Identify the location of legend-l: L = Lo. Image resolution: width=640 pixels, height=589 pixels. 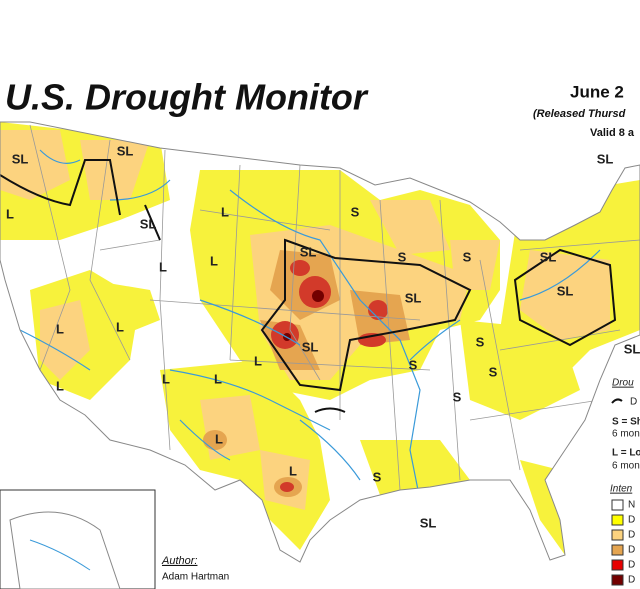
(626, 453).